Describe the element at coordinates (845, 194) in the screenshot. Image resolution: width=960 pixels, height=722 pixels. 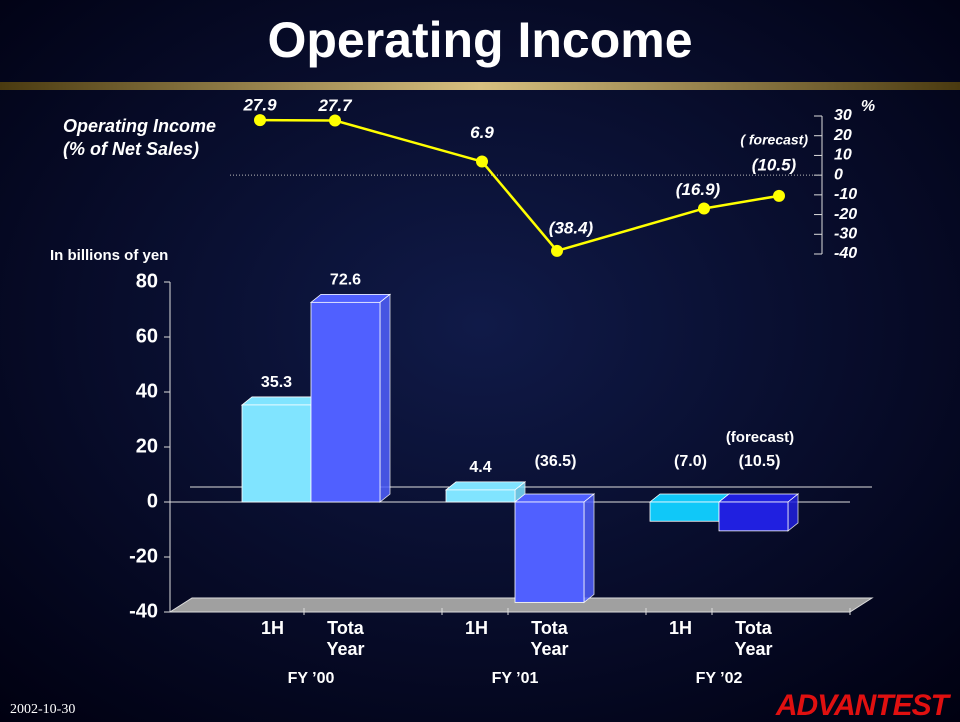
I see `y2-tick-label: -10` at that location.